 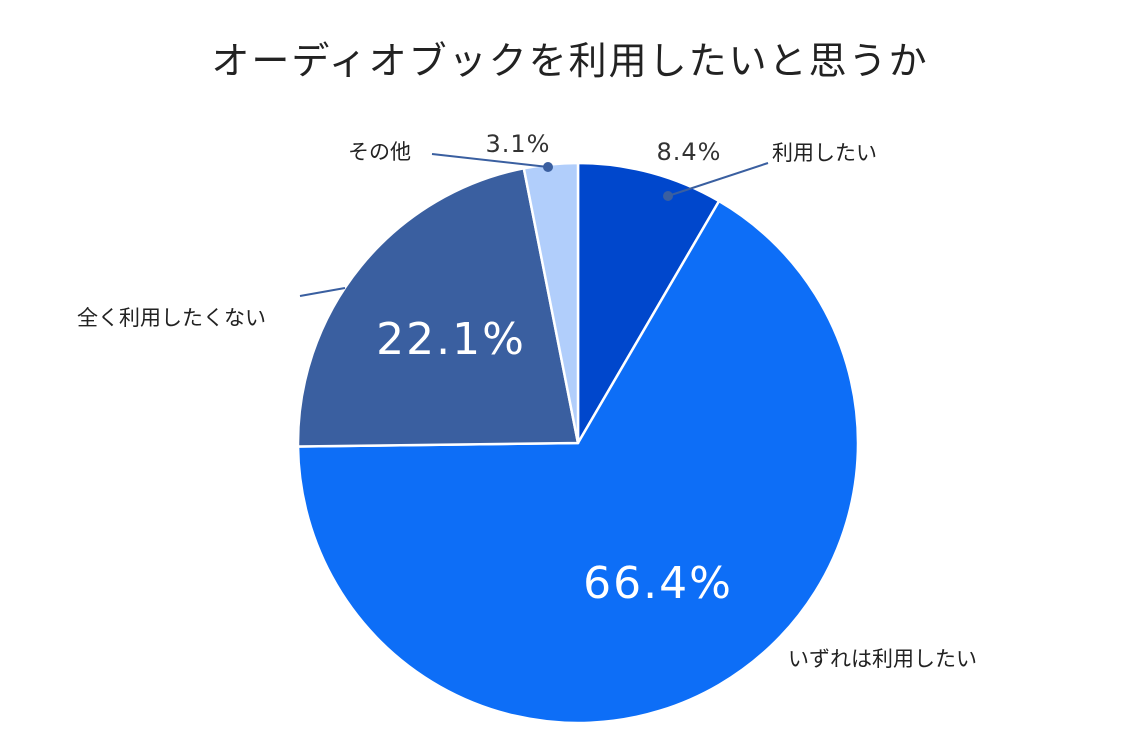 I want to click on slice-value-label: 8.4%, so click(x=689, y=152).